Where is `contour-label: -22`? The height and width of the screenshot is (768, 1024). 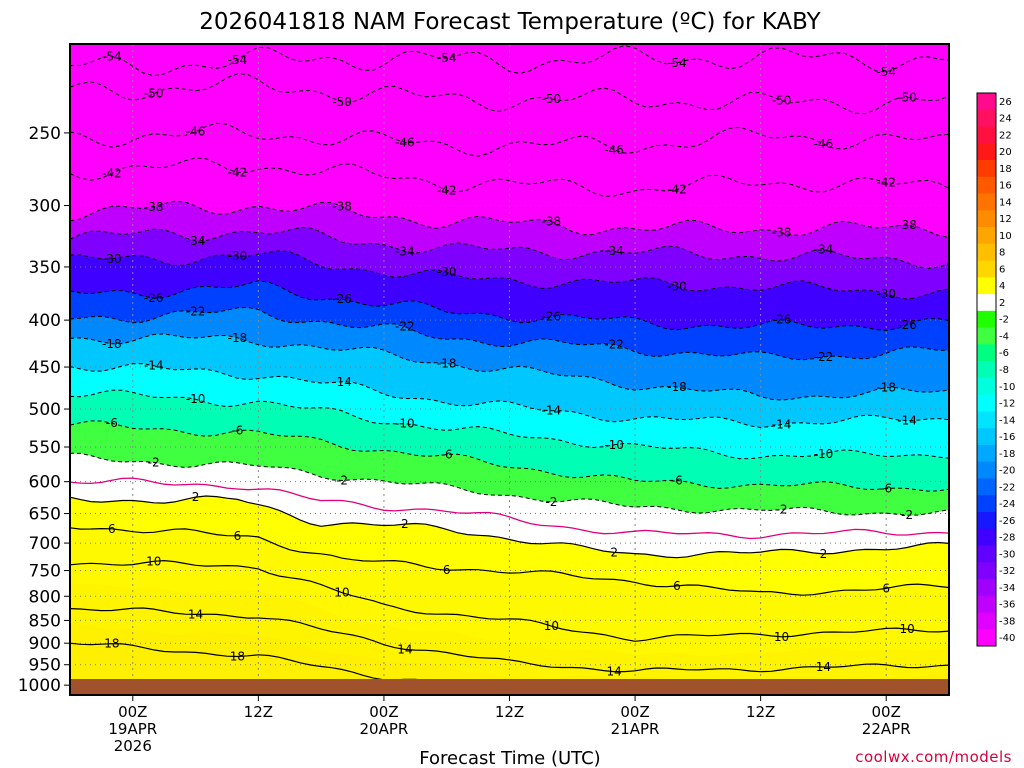
contour-label: -22 is located at coordinates (614, 344).